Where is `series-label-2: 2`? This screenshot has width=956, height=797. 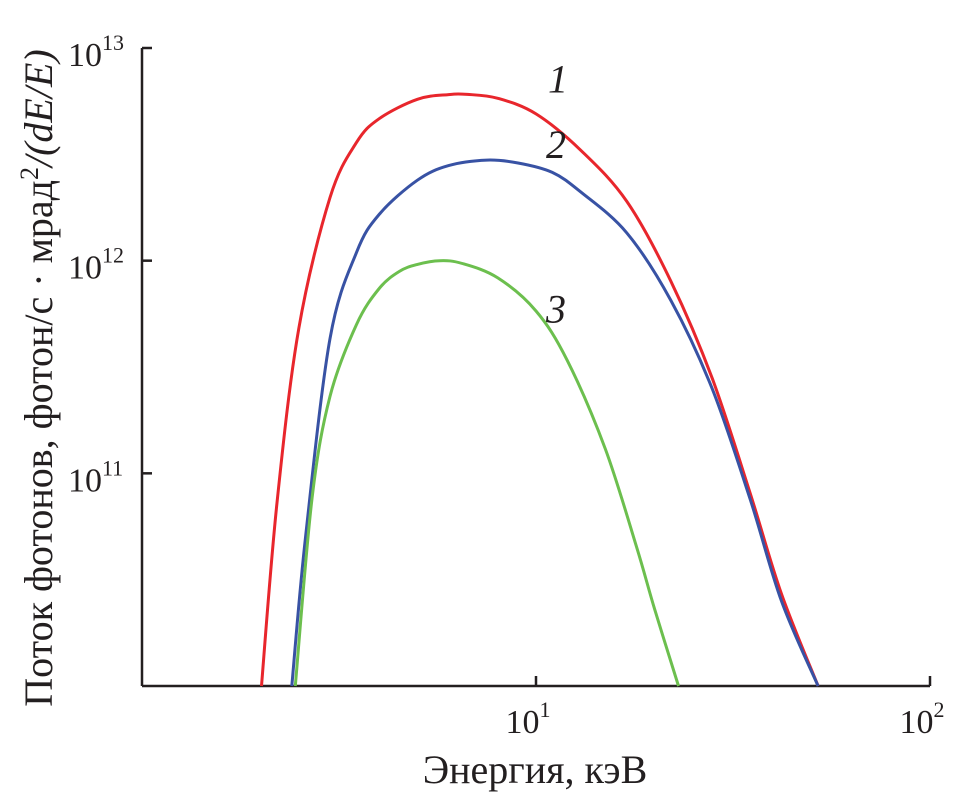 series-label-2: 2 is located at coordinates (556, 144).